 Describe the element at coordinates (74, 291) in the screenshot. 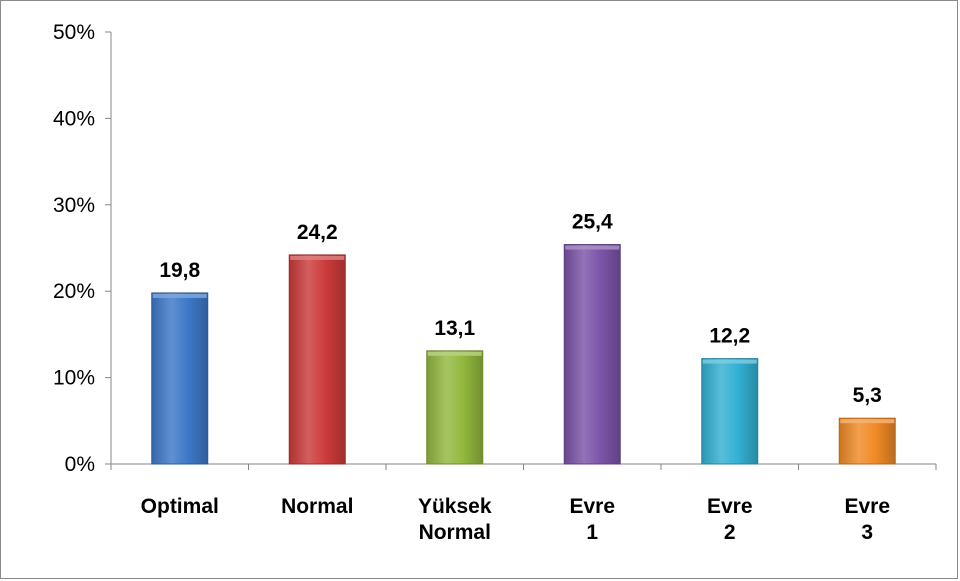

I see `y-tick-label: 20%` at that location.